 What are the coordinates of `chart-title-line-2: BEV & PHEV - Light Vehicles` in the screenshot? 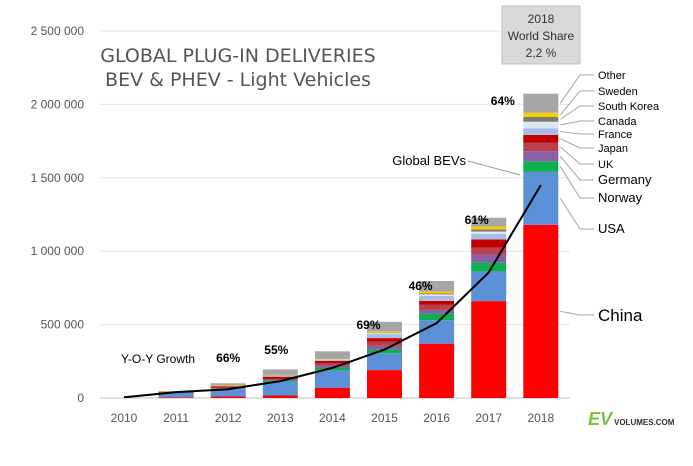 It's located at (238, 80).